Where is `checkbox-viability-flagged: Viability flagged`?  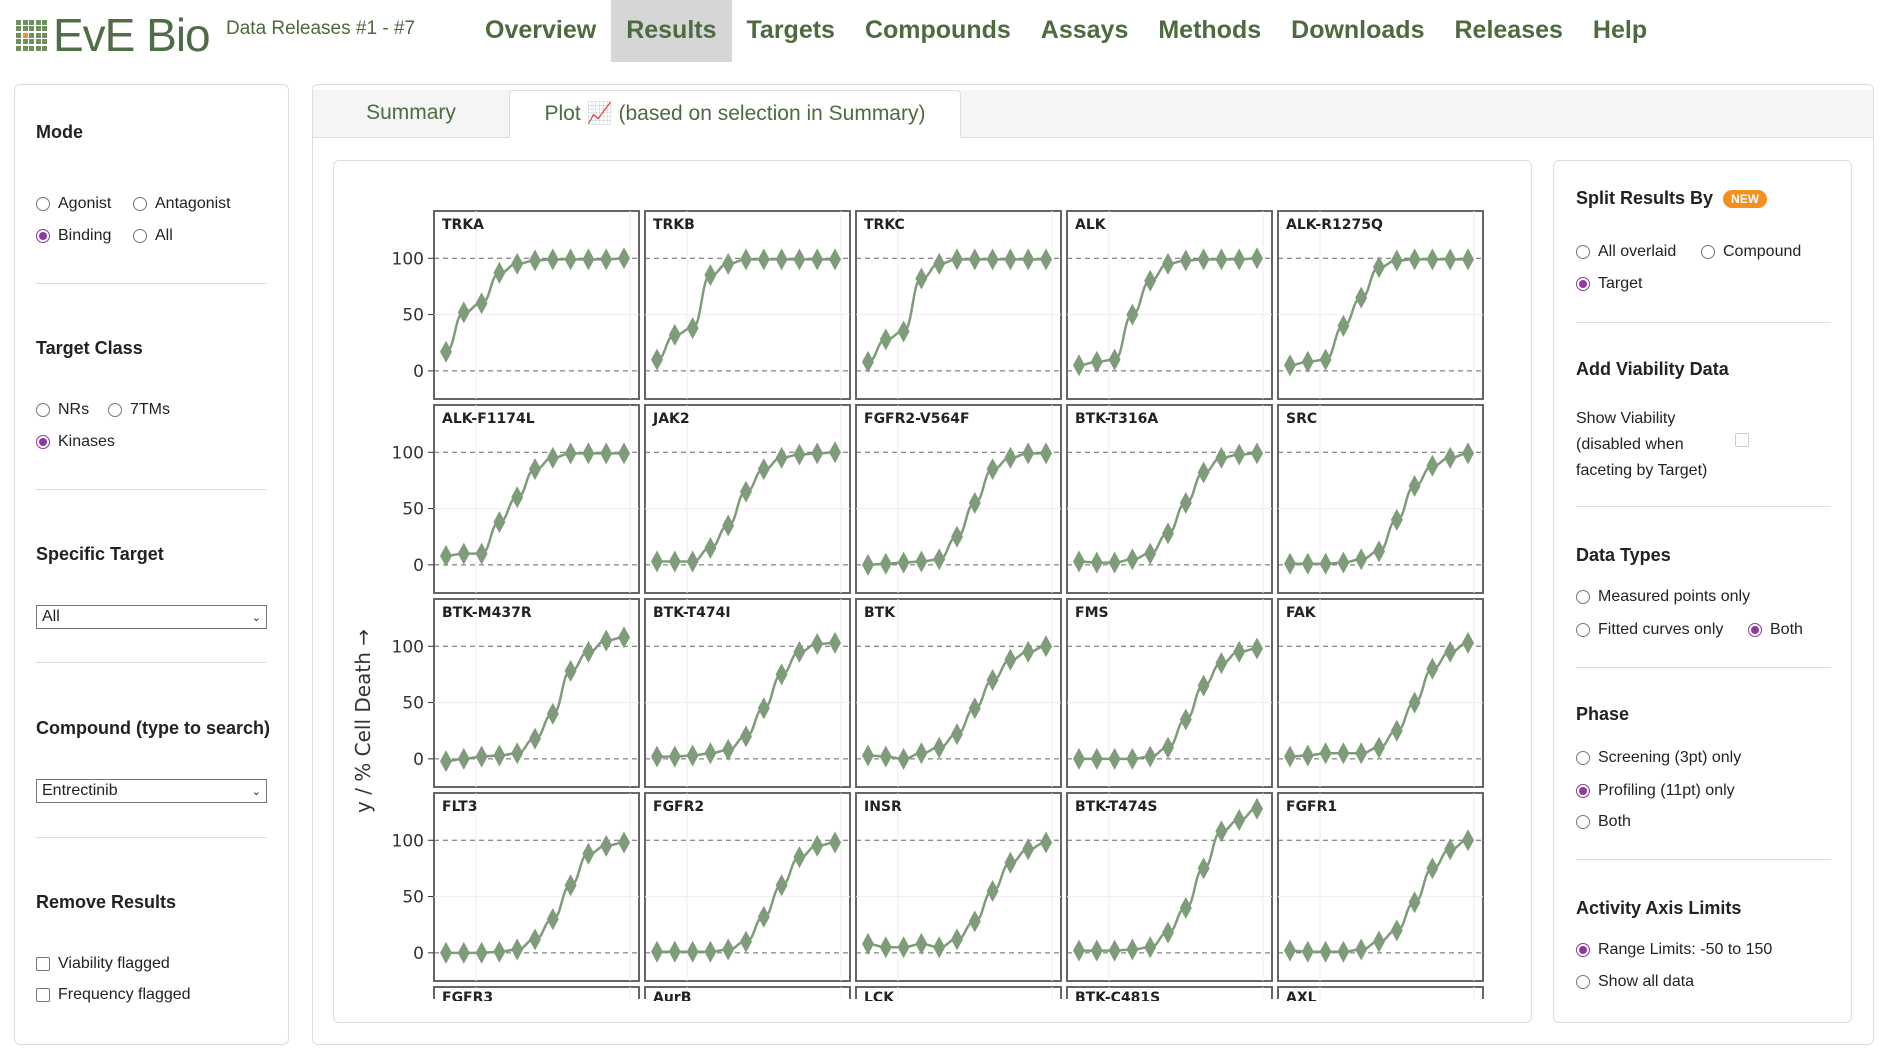
checkbox-viability-flagged: Viability flagged is located at coordinates (103, 964).